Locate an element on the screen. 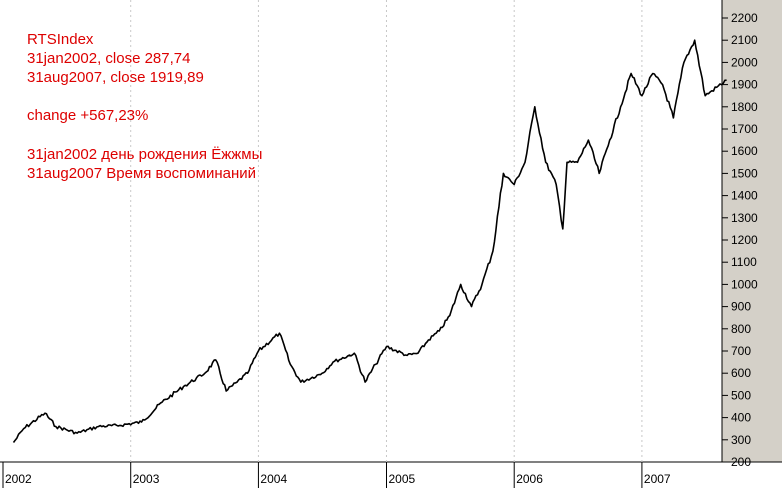  y-tick-label: 2100 is located at coordinates (744, 40).